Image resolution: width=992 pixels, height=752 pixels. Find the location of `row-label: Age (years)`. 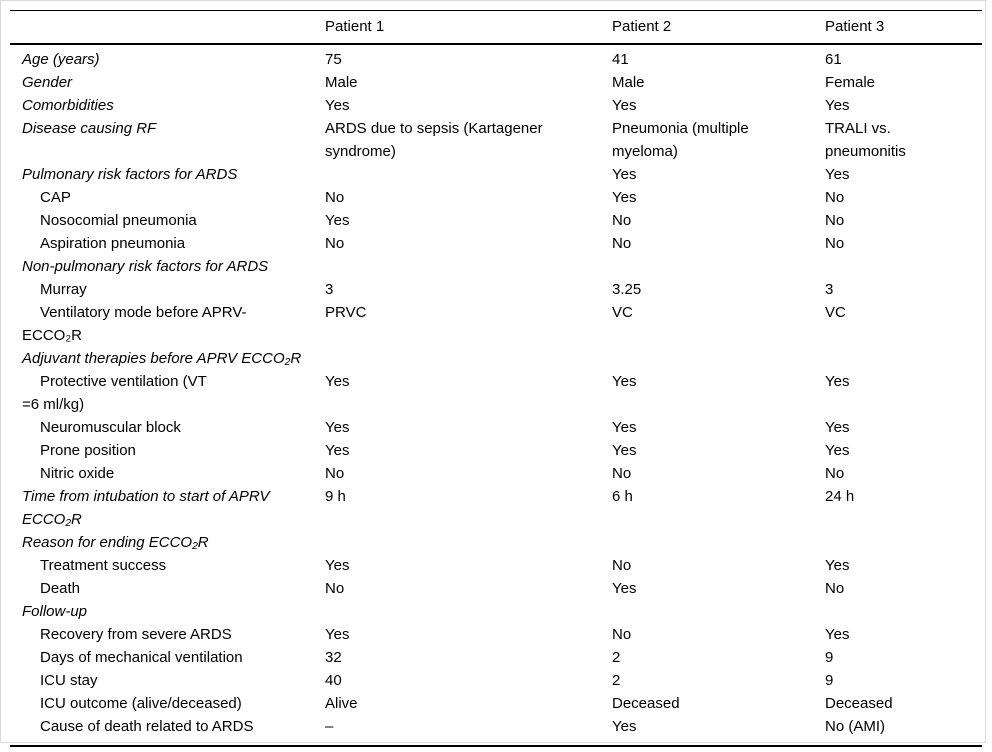

row-label: Age (years) is located at coordinates (61, 59).